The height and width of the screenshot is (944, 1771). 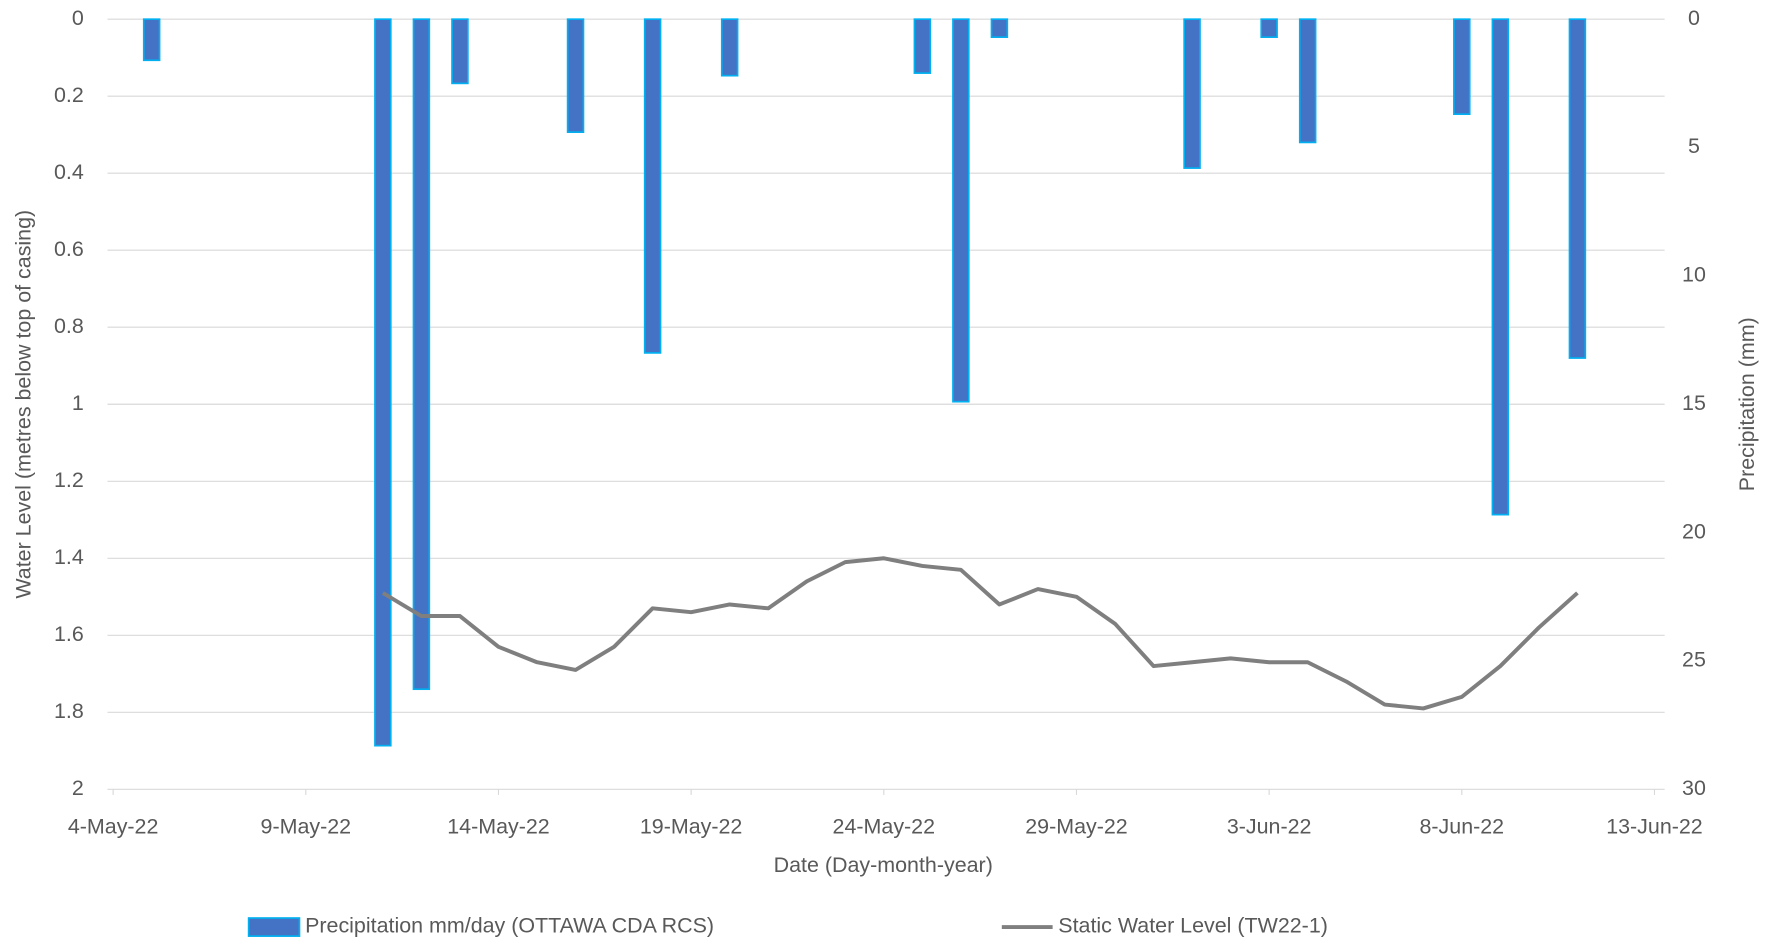 I want to click on y-tick-label: 1, so click(x=78, y=403).